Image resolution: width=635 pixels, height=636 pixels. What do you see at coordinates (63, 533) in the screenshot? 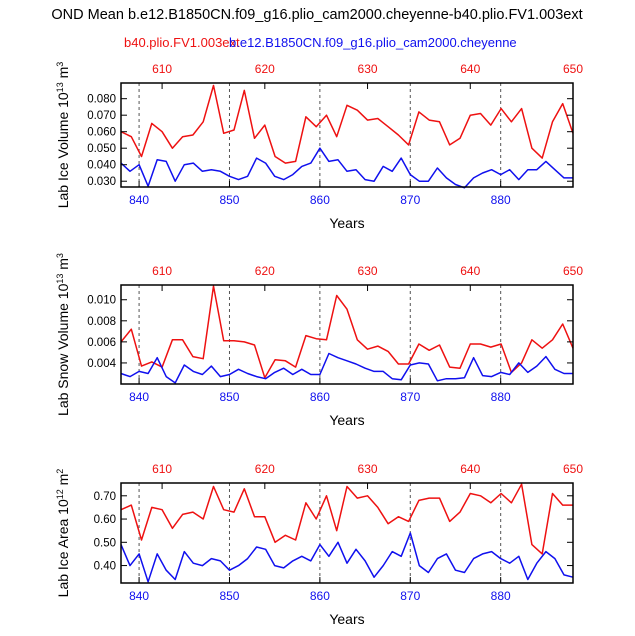
I see `y-axis-title: Lab Ice Area 1012 m2` at bounding box center [63, 533].